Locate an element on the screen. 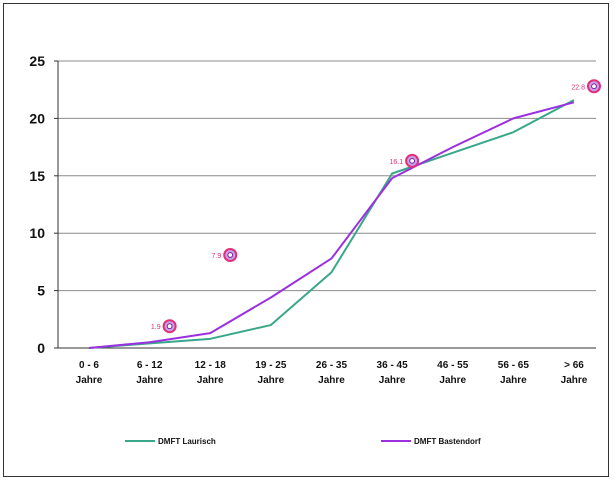  x-tick-label: 6 - 12 is located at coordinates (150, 365).